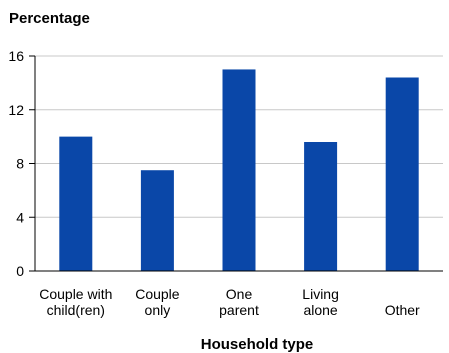 The height and width of the screenshot is (353, 449). What do you see at coordinates (20, 271) in the screenshot?
I see `y-tick-label: 0` at bounding box center [20, 271].